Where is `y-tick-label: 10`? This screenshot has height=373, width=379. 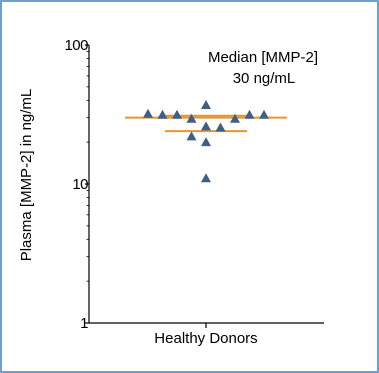 y-tick-label: 10 is located at coordinates (80, 184).